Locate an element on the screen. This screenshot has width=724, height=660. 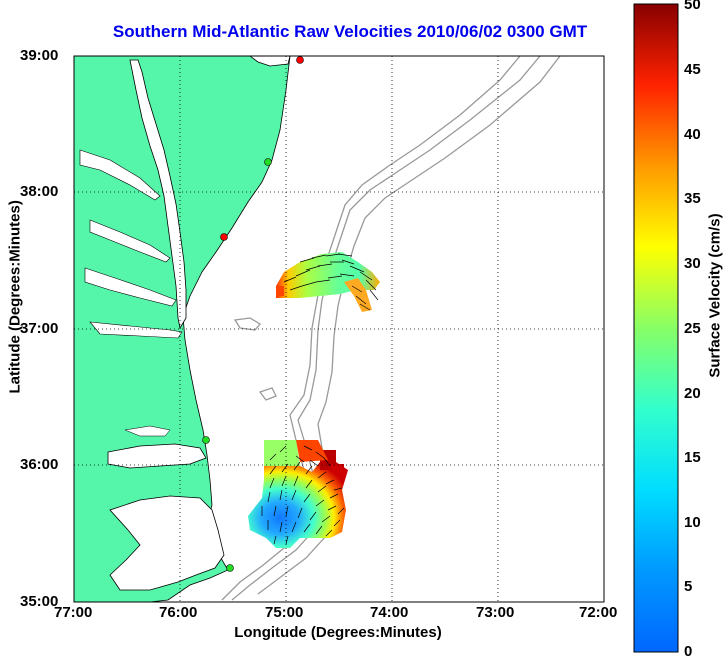
albemarle-sound is located at coordinates (157, 456).